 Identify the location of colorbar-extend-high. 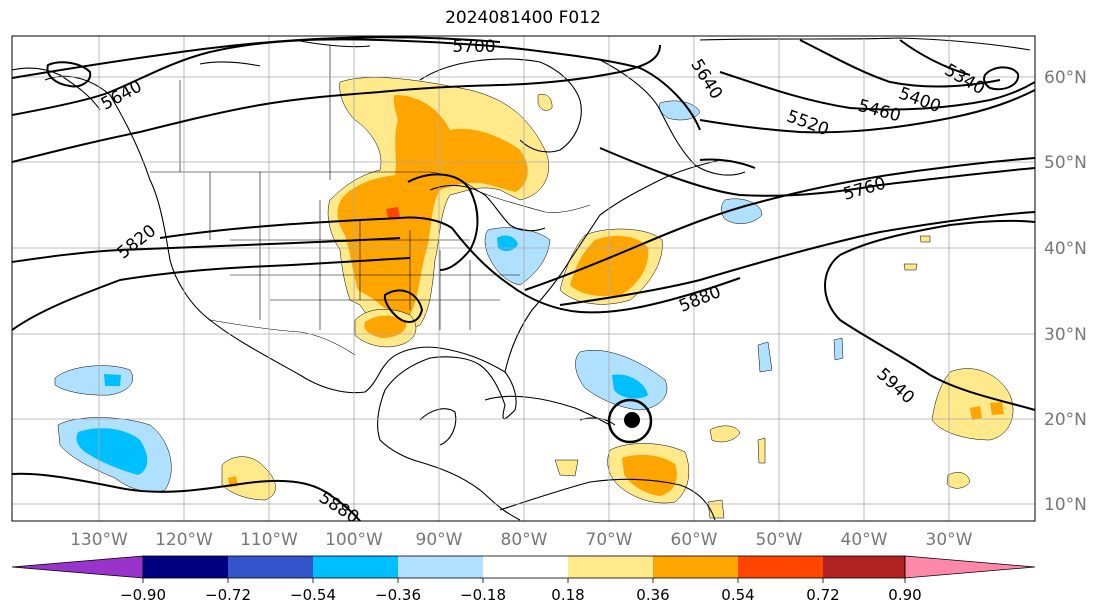
(970, 567).